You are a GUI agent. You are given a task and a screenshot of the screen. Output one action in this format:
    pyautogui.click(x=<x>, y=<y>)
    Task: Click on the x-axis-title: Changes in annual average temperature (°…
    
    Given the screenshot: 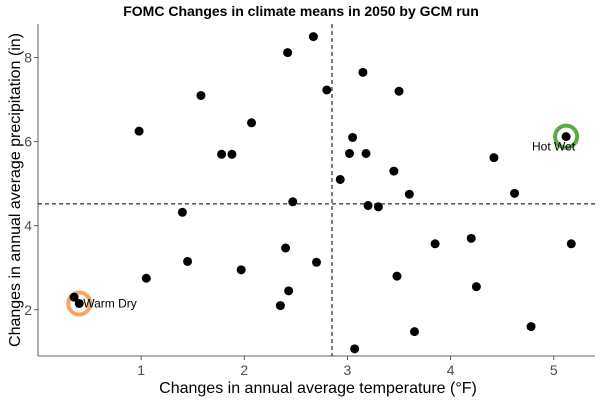 What is the action you would take?
    pyautogui.click(x=318, y=388)
    